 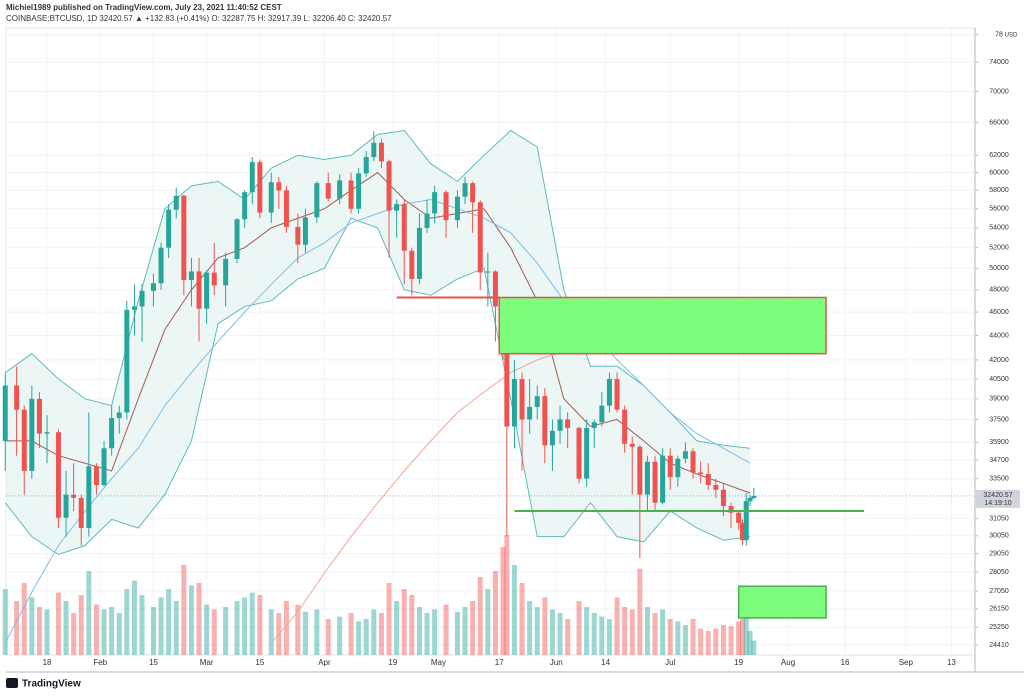 I want to click on last-price-box, so click(x=998, y=498).